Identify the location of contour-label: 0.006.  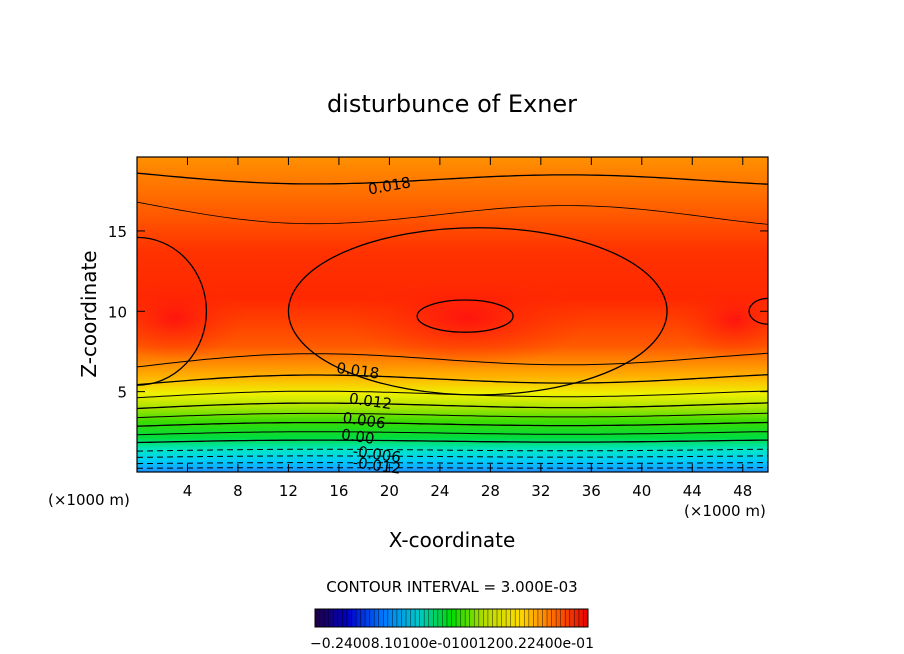
(364, 421).